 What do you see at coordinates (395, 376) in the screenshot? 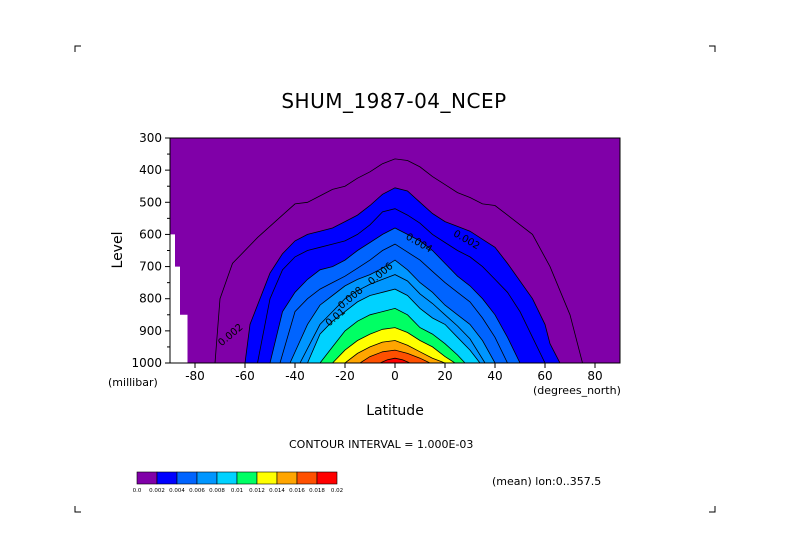
I see `x-tick-label-4: 0` at bounding box center [395, 376].